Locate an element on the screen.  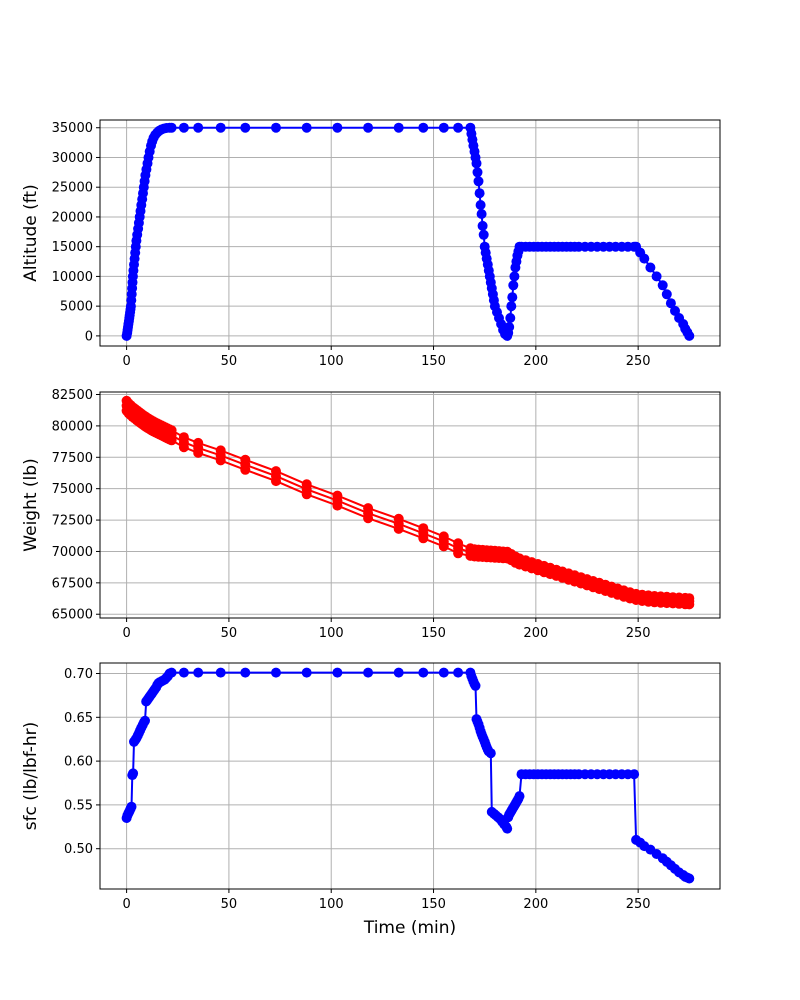
sfc-ytick-label: 0.55 is located at coordinates (78, 805).